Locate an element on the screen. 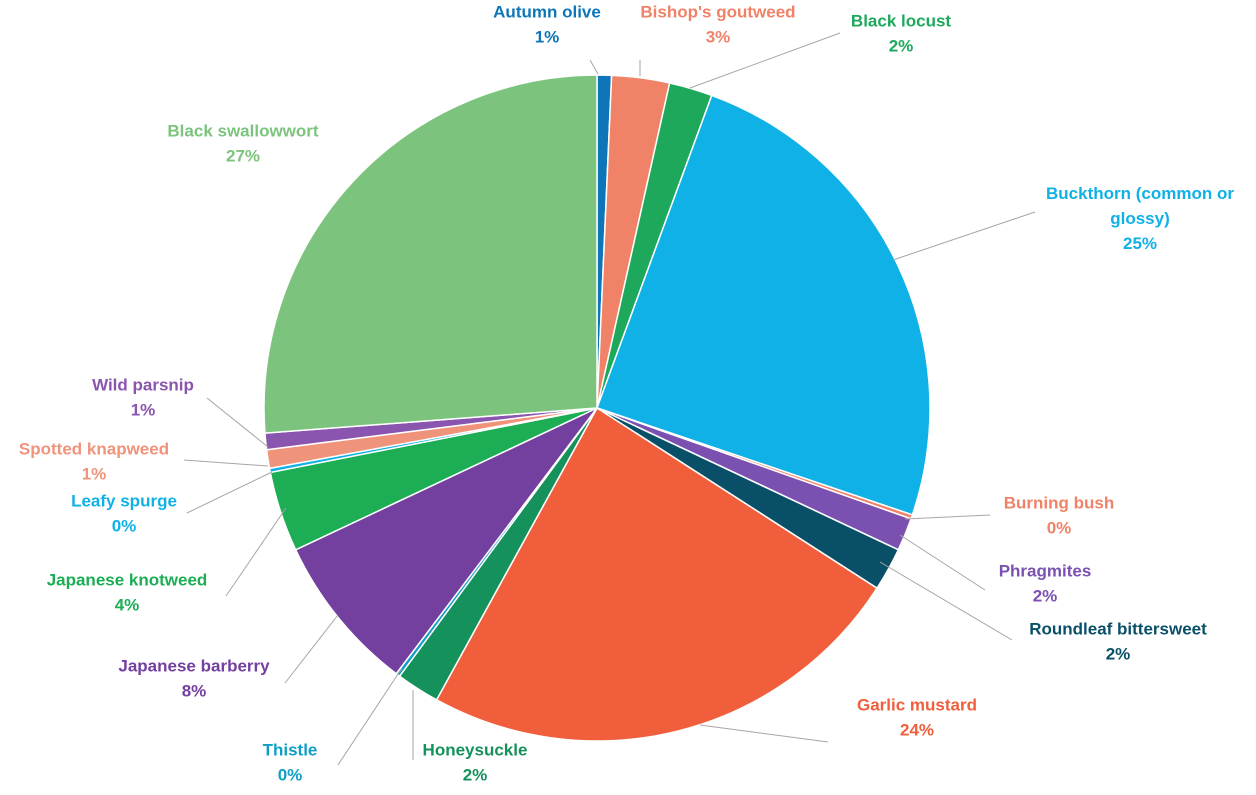 The image size is (1256, 795). leader-line-thistle is located at coordinates (370, 716).